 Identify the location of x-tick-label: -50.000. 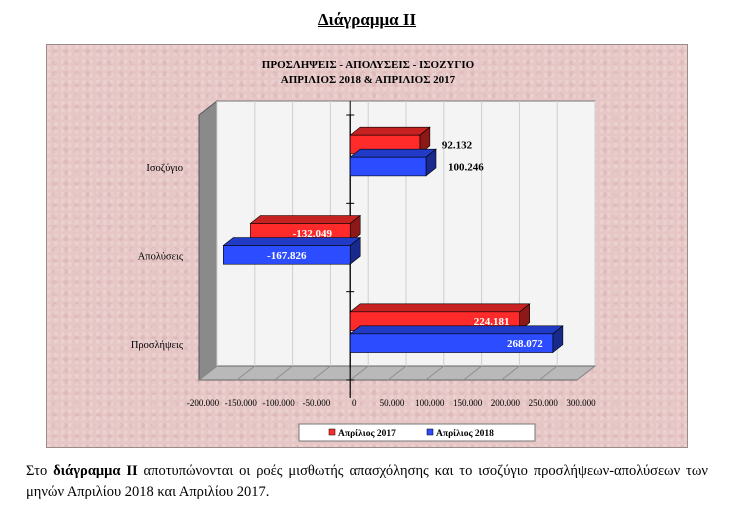
(317, 403).